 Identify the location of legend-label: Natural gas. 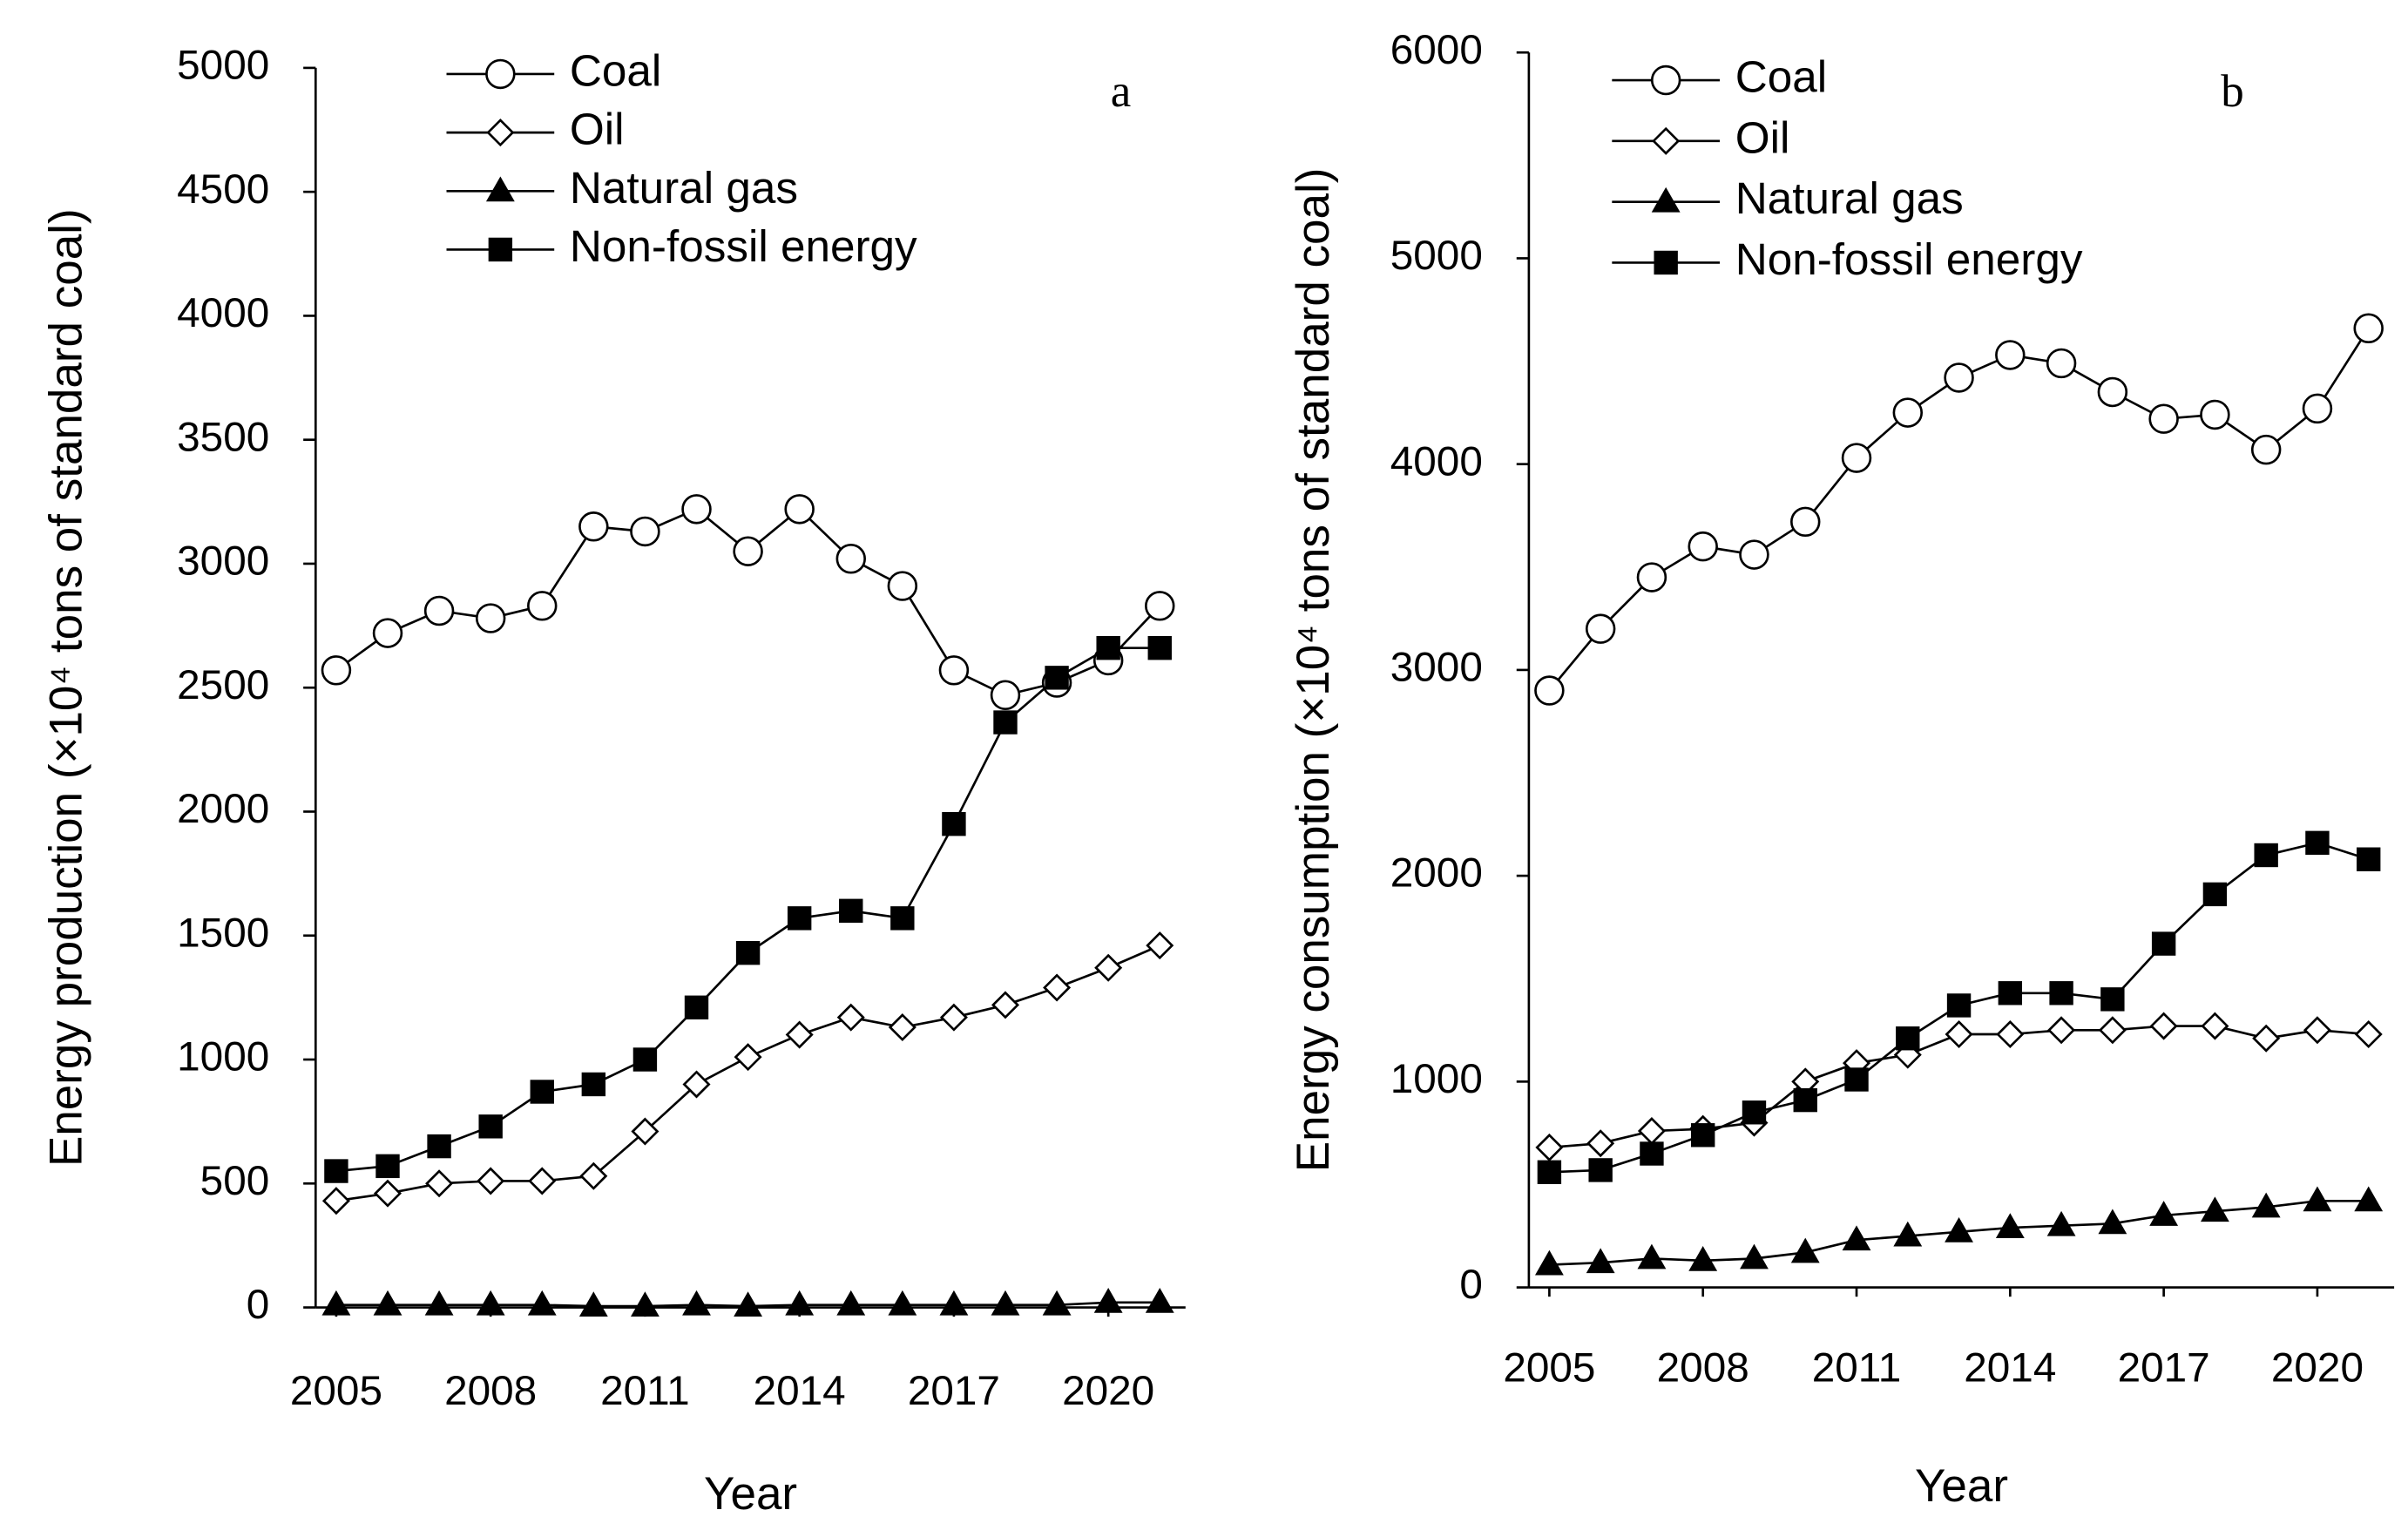
(684, 188).